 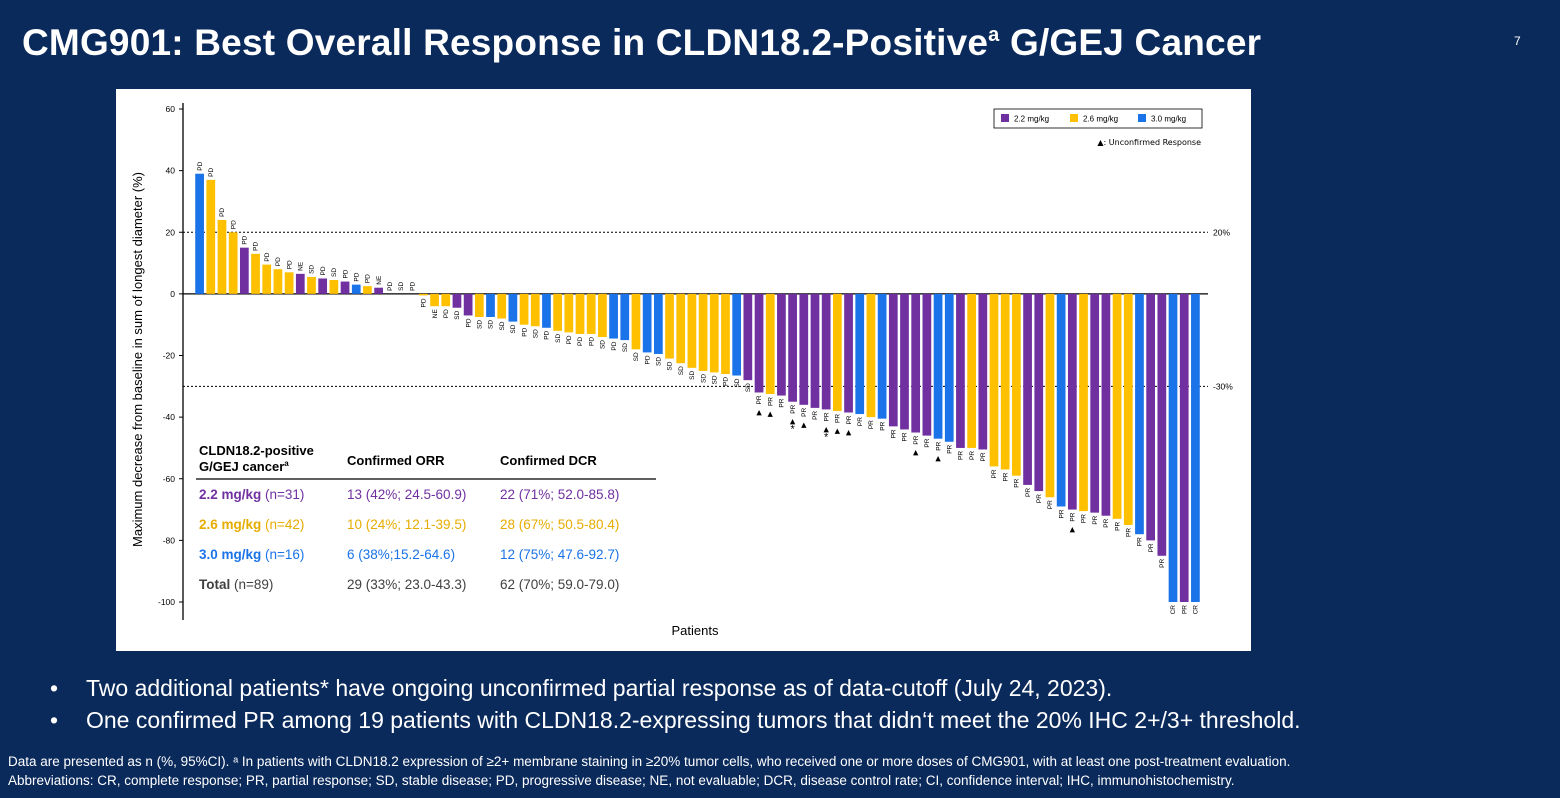 I want to click on y-tick-label: 0, so click(x=172, y=294).